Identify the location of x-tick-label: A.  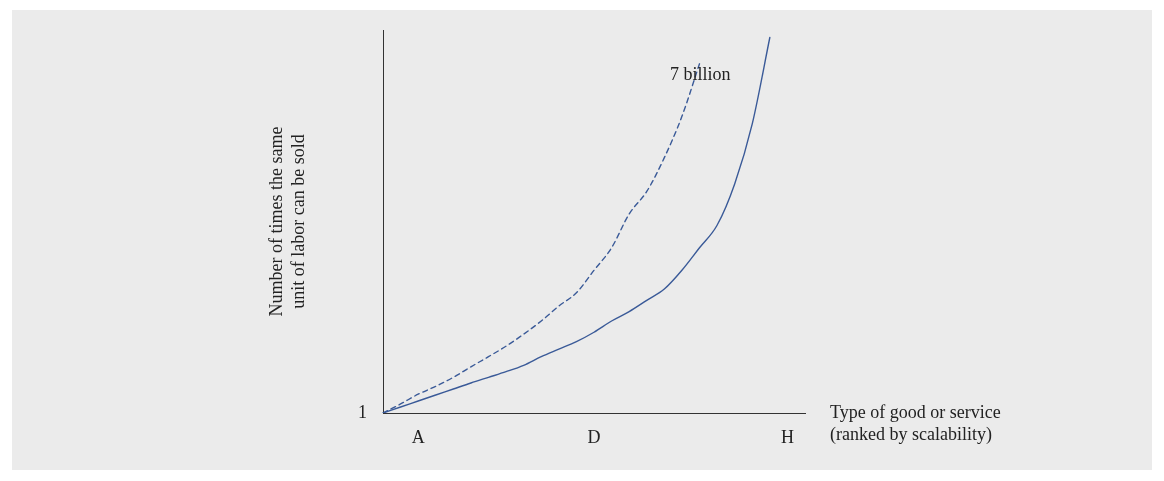
(418, 436).